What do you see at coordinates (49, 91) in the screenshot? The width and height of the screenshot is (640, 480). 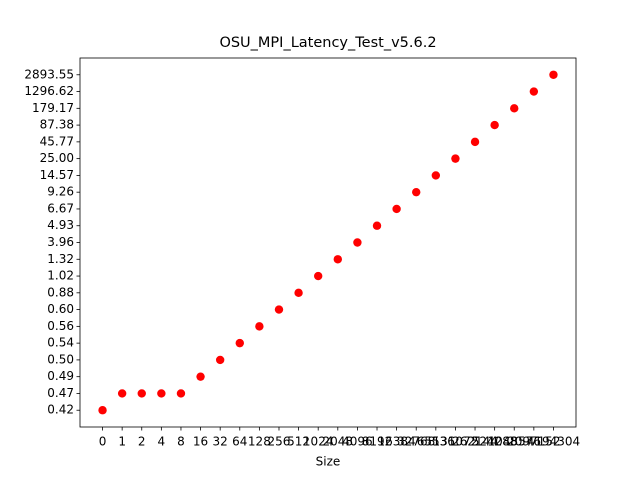 I see `y-tick-label: 1296.62` at bounding box center [49, 91].